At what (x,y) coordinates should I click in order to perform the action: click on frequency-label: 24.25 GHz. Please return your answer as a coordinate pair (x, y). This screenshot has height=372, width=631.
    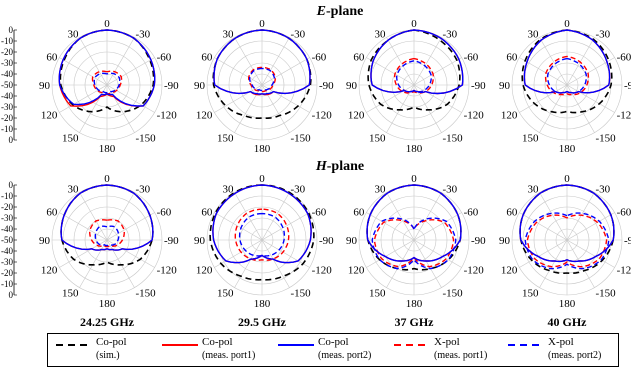
    Looking at the image, I should click on (107, 322).